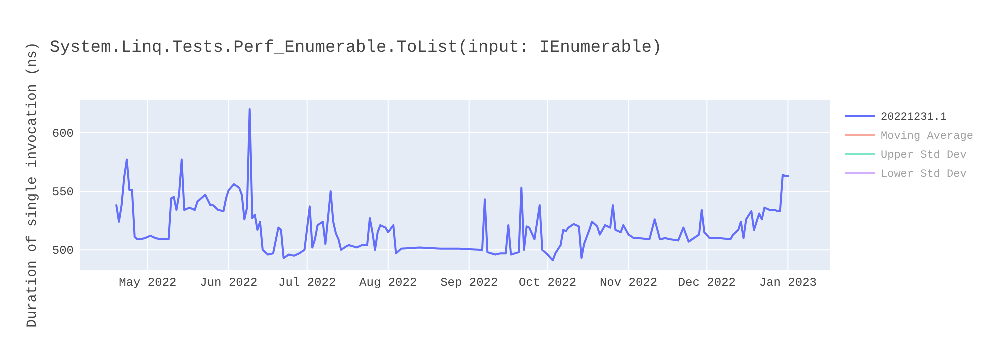 This screenshot has width=1000, height=350. I want to click on y-axis-title: Duration of single invocation (ns), so click(33, 185).